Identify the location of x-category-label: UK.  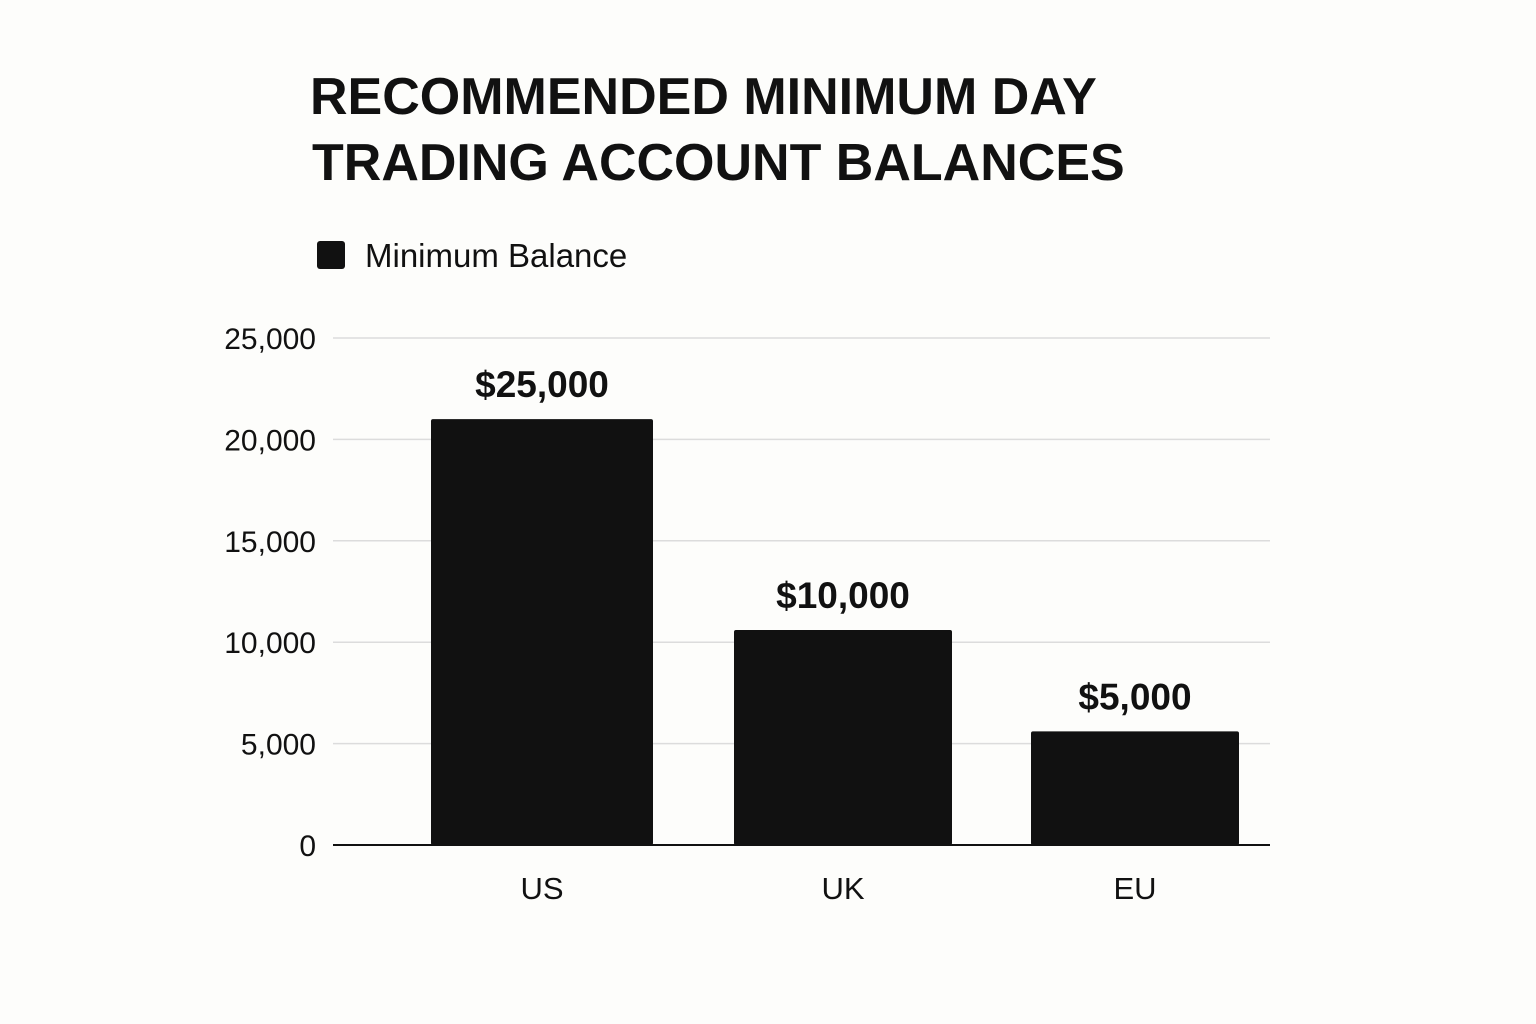
(842, 888).